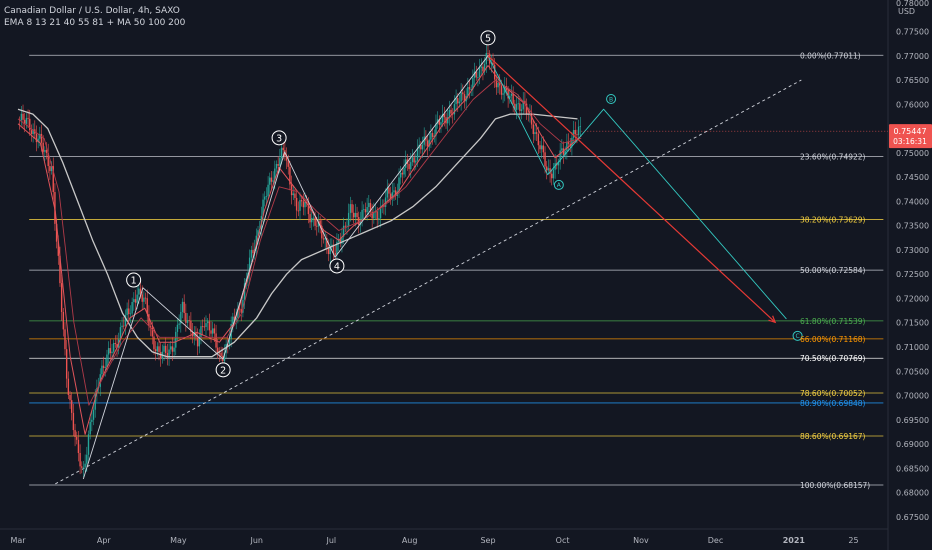  Describe the element at coordinates (18, 540) in the screenshot. I see `time-tick-label: Mar` at that location.